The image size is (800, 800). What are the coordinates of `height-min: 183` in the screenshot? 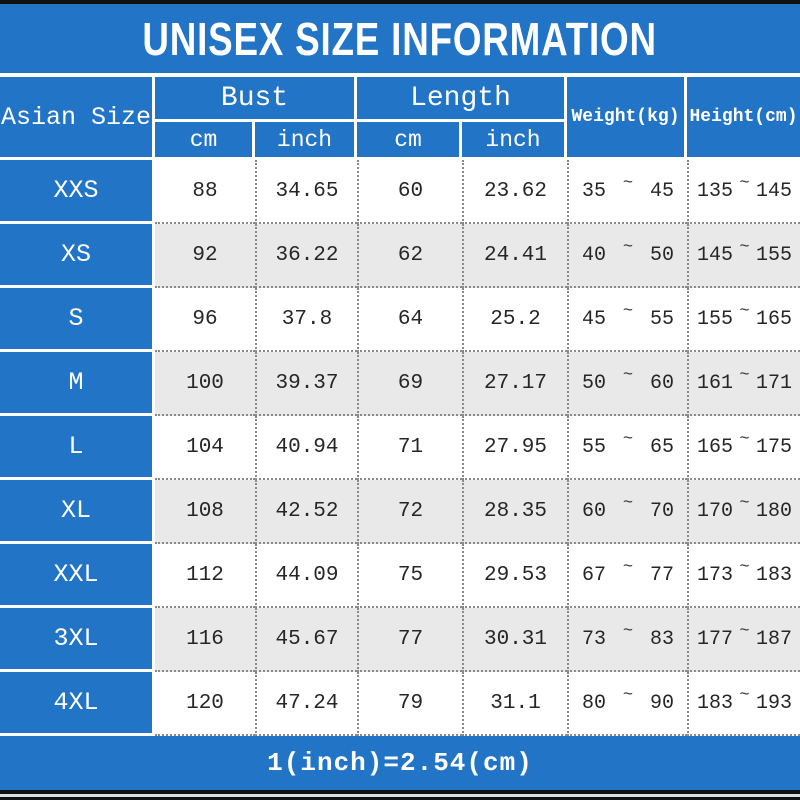 It's located at (715, 703).